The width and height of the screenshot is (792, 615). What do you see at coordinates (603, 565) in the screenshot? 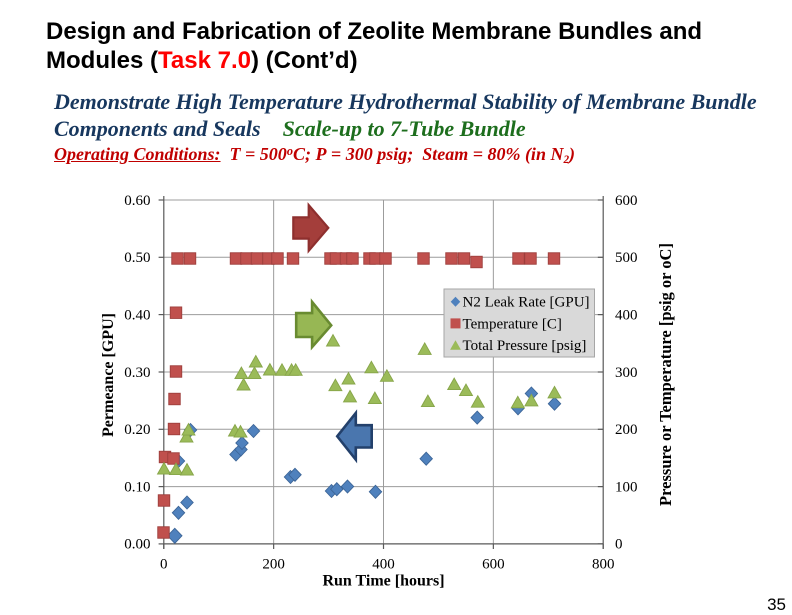
I see `svg-text: 800` at bounding box center [603, 565].